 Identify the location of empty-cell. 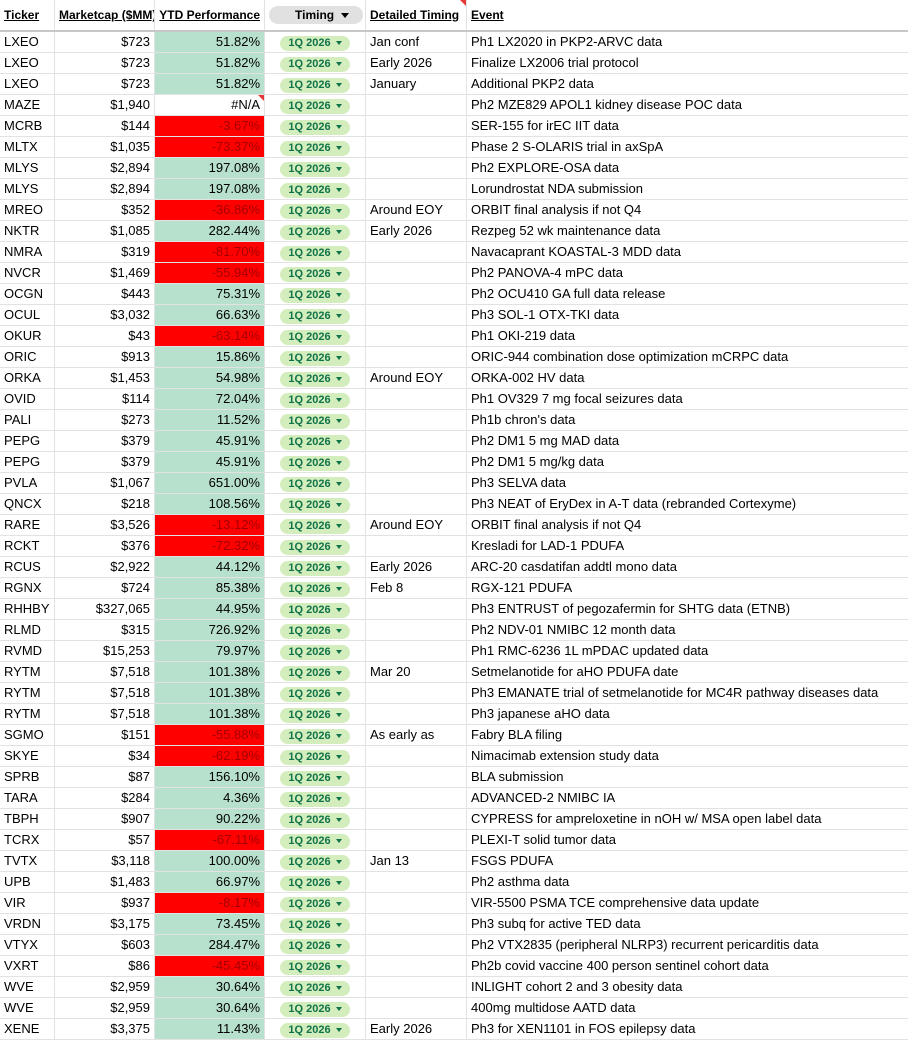
(416, 756).